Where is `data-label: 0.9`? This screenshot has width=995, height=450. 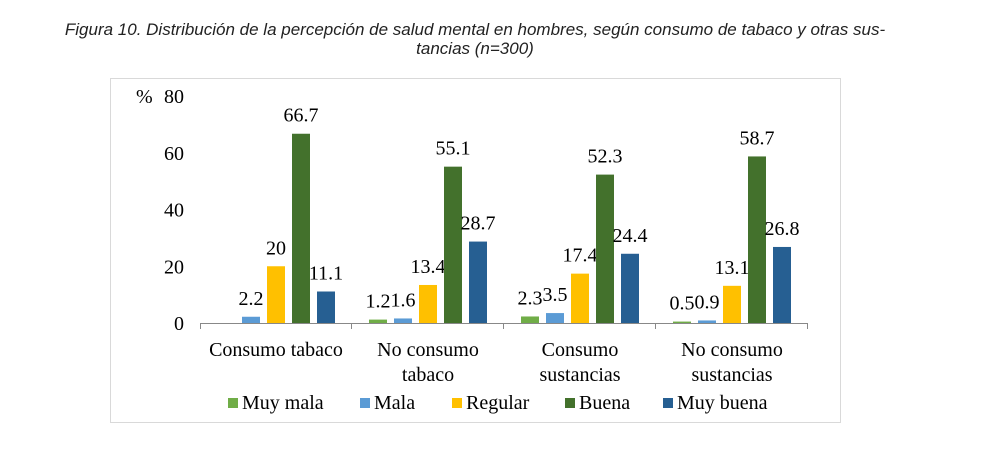
data-label: 0.9 is located at coordinates (707, 302).